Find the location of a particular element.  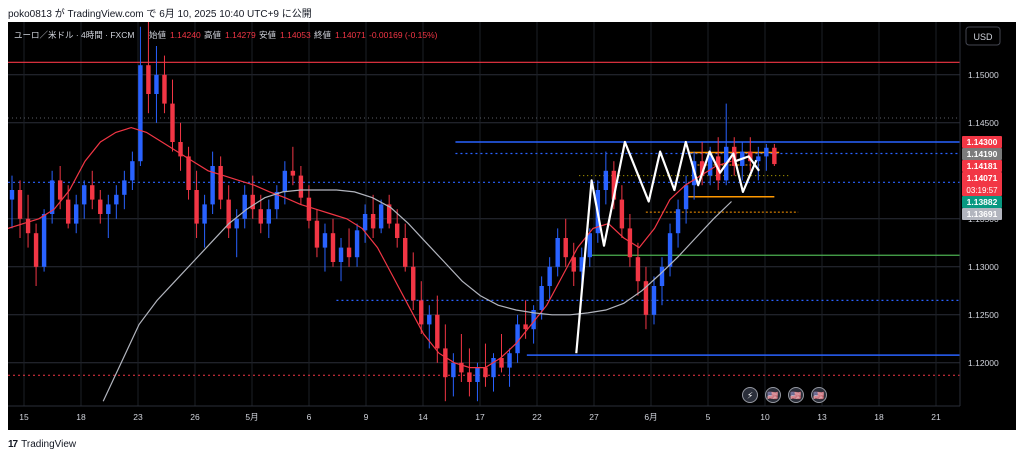

price-tag-label: 1.14181 is located at coordinates (982, 166).